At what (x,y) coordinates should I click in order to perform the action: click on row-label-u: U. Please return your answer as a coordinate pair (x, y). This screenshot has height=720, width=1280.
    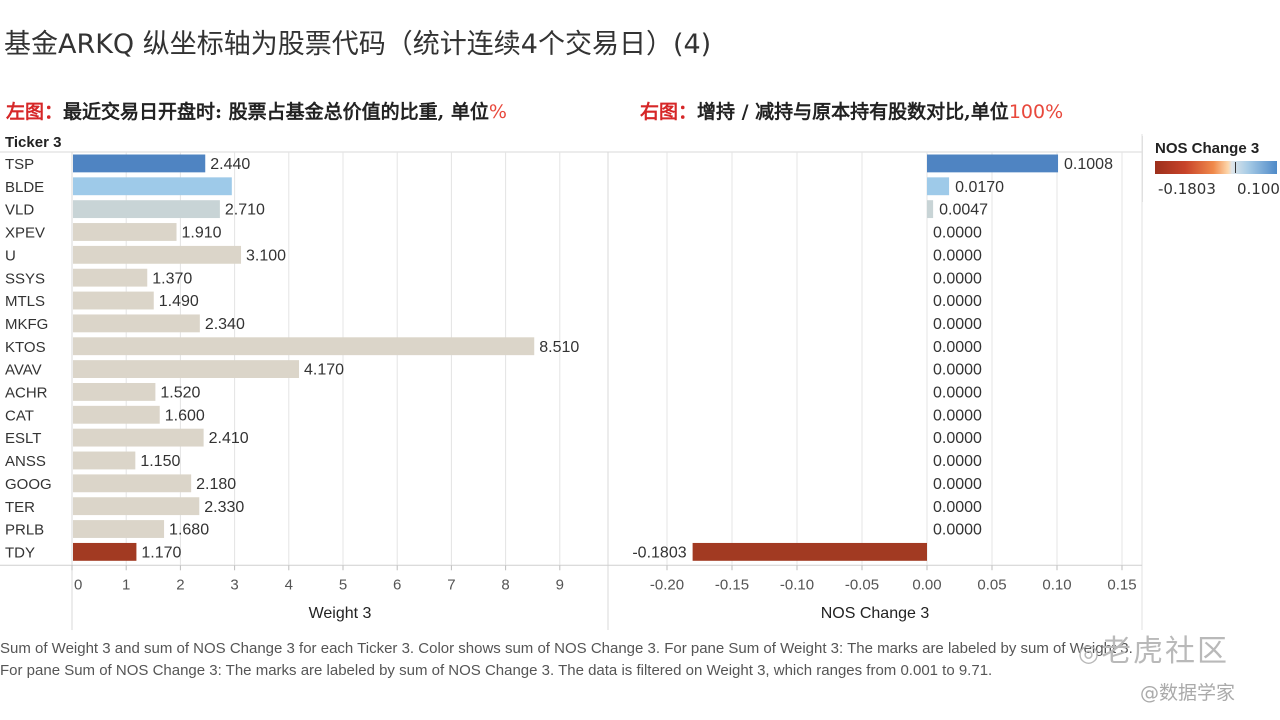
    Looking at the image, I should click on (10, 255).